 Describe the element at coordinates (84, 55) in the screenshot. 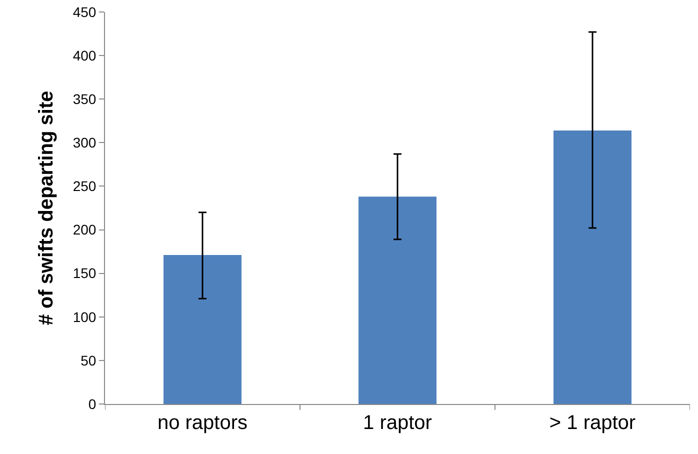

I see `y-tick-label: 400` at that location.